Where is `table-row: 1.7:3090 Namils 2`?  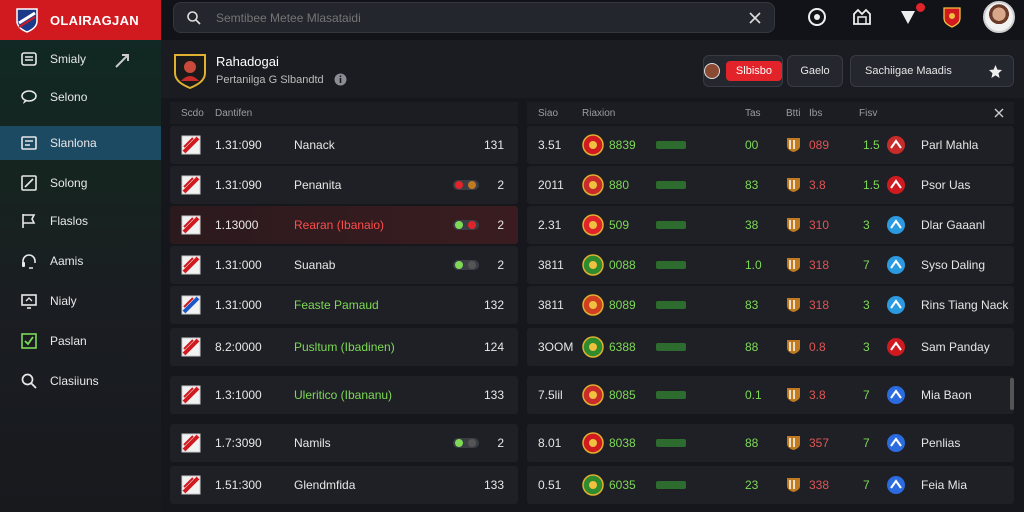 table-row: 1.7:3090 Namils 2 is located at coordinates (344, 443).